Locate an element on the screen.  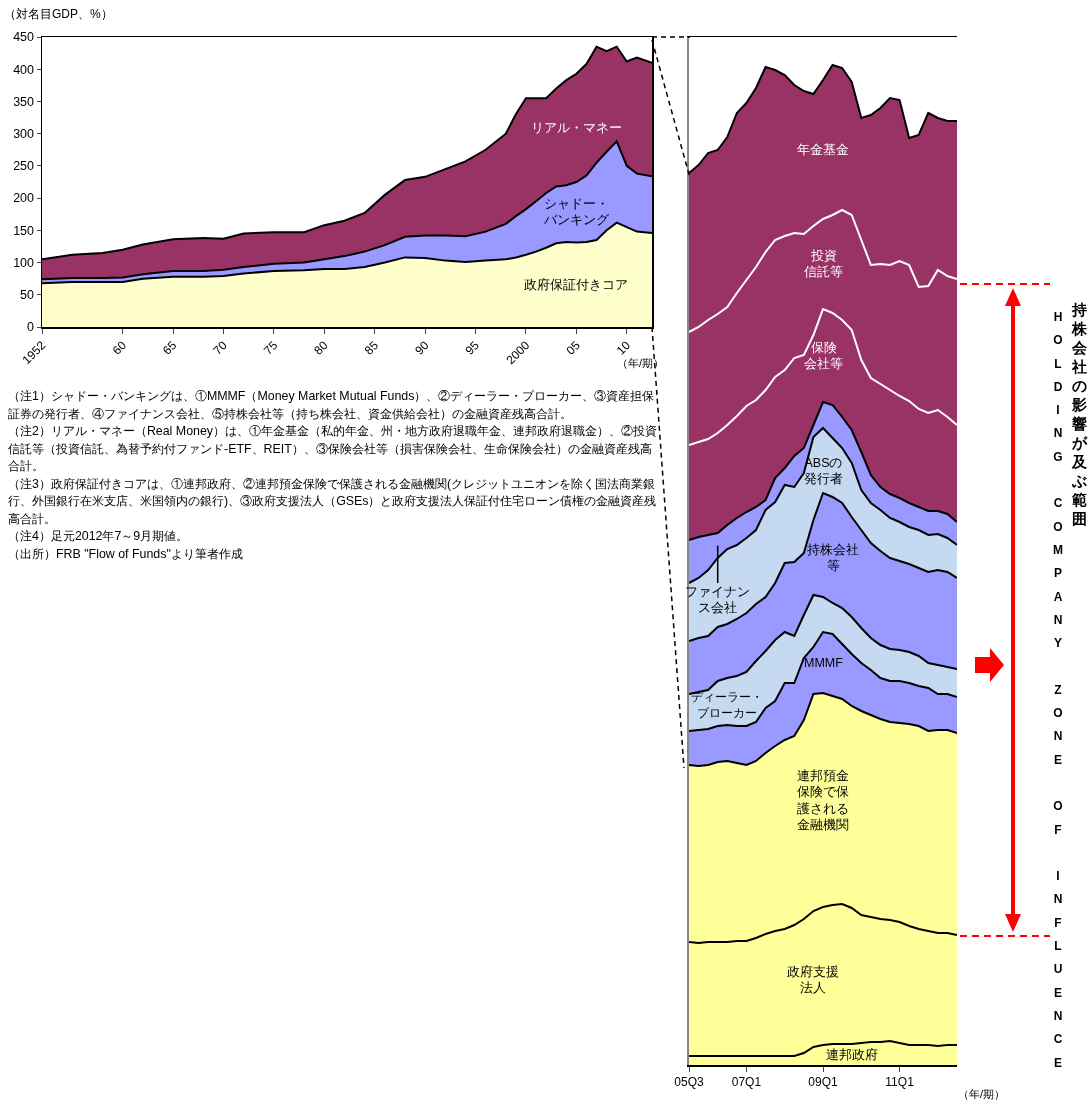
y-tick-label: 300 is located at coordinates (24, 134).